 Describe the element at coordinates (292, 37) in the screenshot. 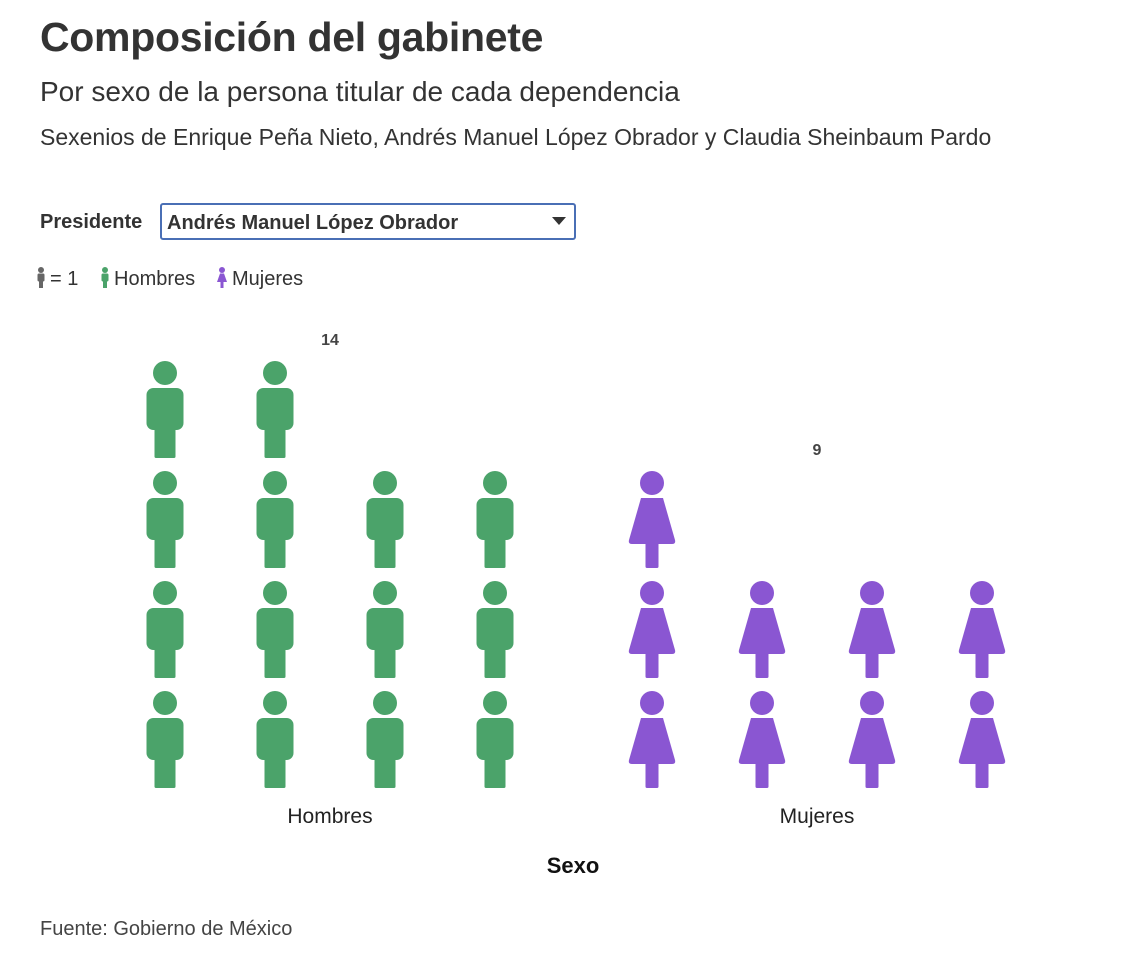

I see `chart-title: Composición del gabinete` at that location.